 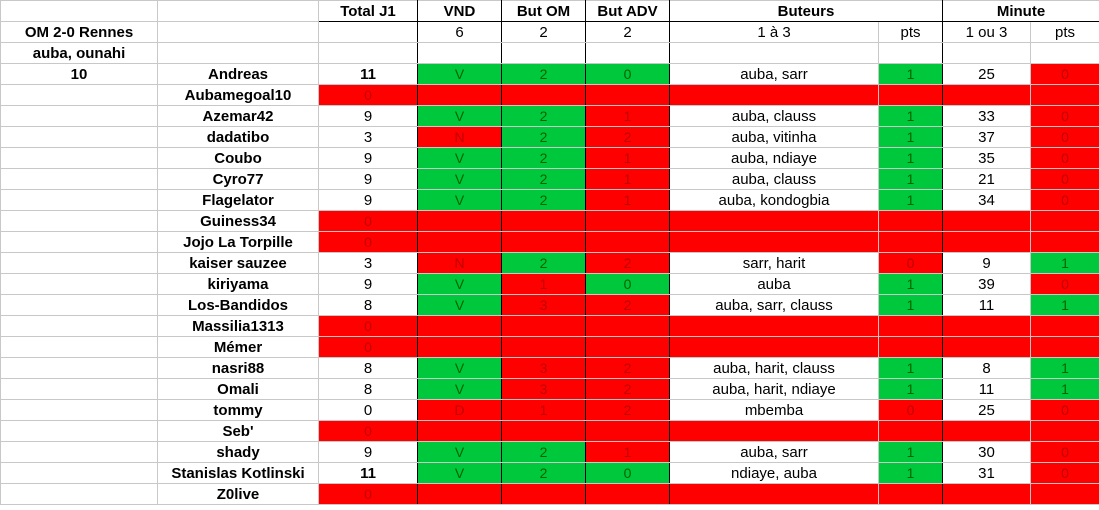 I want to click on buteurs-cell: auba, kondogbia, so click(x=774, y=200).